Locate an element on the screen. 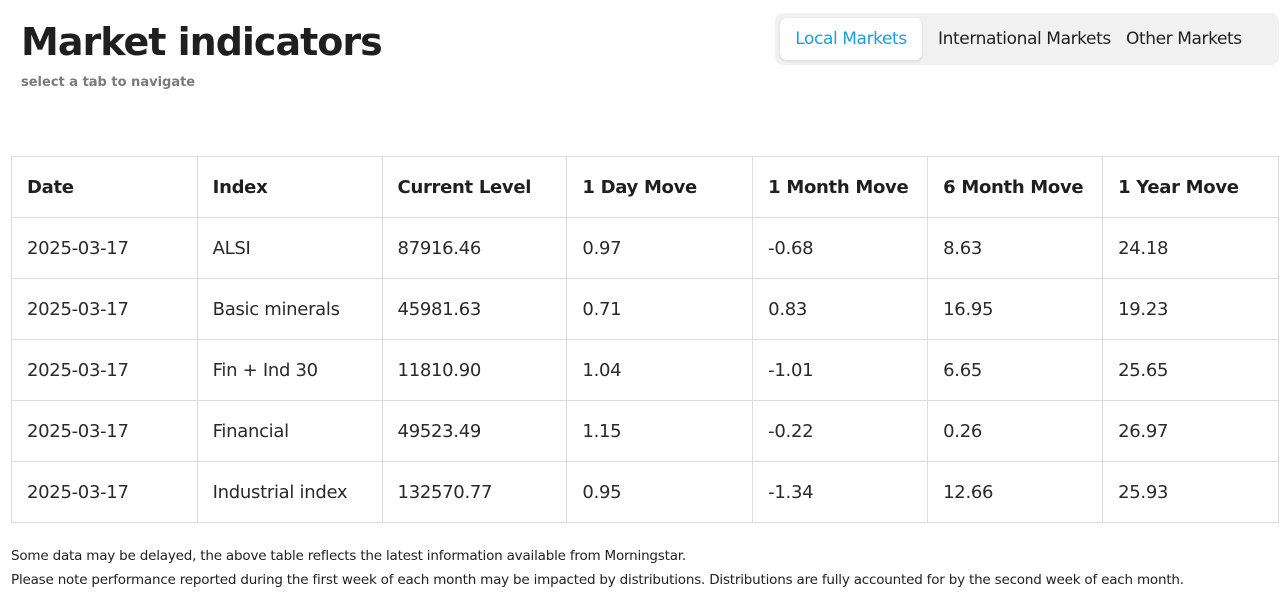  column-header-index: Index is located at coordinates (289, 187).